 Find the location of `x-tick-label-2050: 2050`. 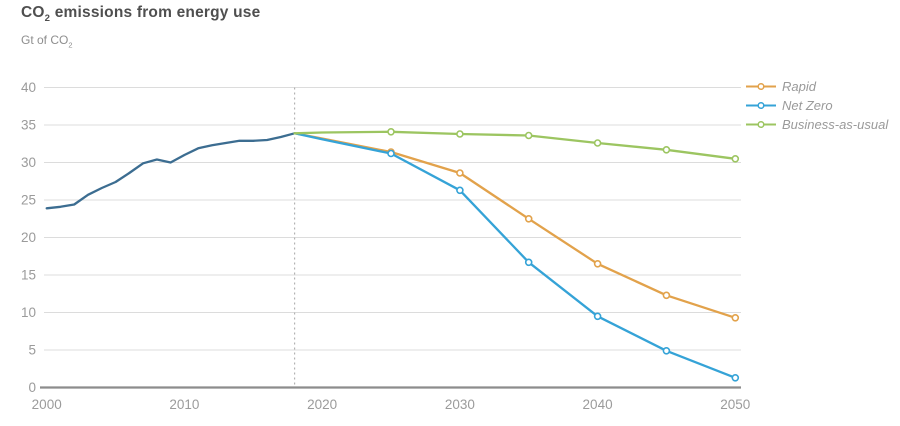

x-tick-label-2050: 2050 is located at coordinates (735, 404).